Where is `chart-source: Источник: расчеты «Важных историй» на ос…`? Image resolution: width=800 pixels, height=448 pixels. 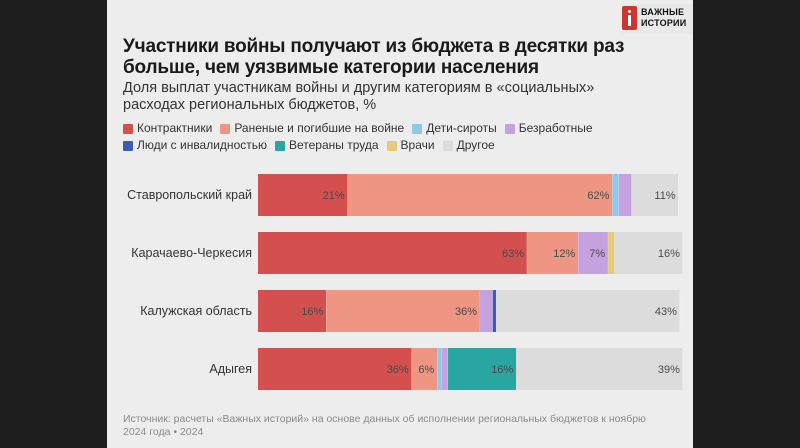 chart-source: Источник: расчеты «Важных историй» на ос… is located at coordinates (403, 426).